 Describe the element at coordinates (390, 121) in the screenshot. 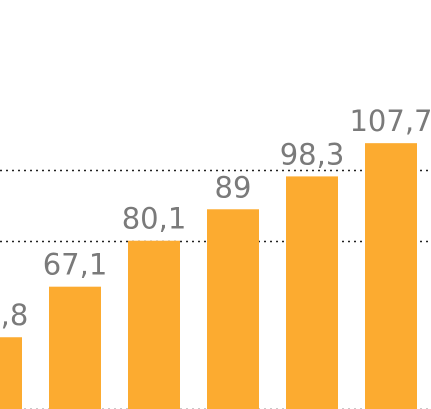

I see `data-label-5: 107,7` at that location.